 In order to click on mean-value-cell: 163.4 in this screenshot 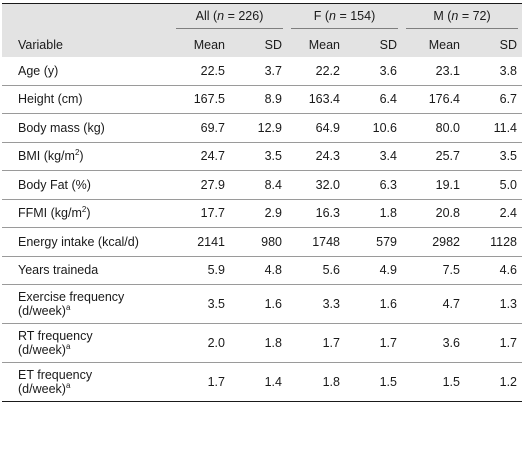, I will do `click(316, 99)`.